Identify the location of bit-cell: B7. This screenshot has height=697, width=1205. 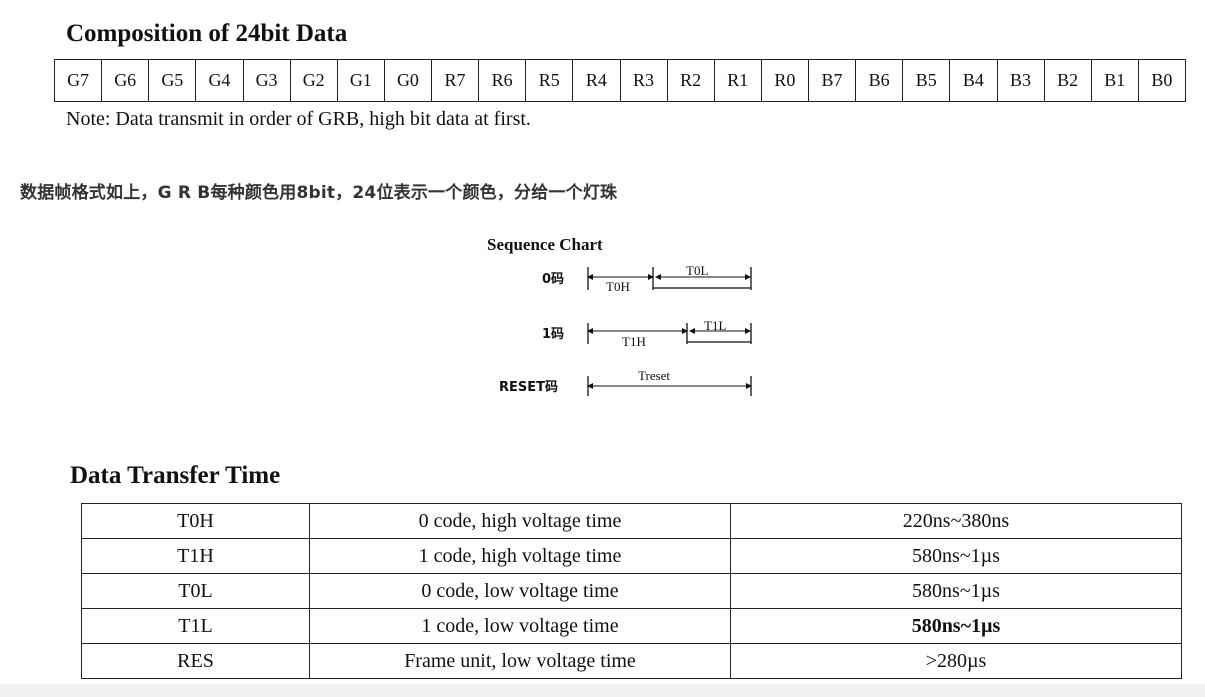
(832, 80).